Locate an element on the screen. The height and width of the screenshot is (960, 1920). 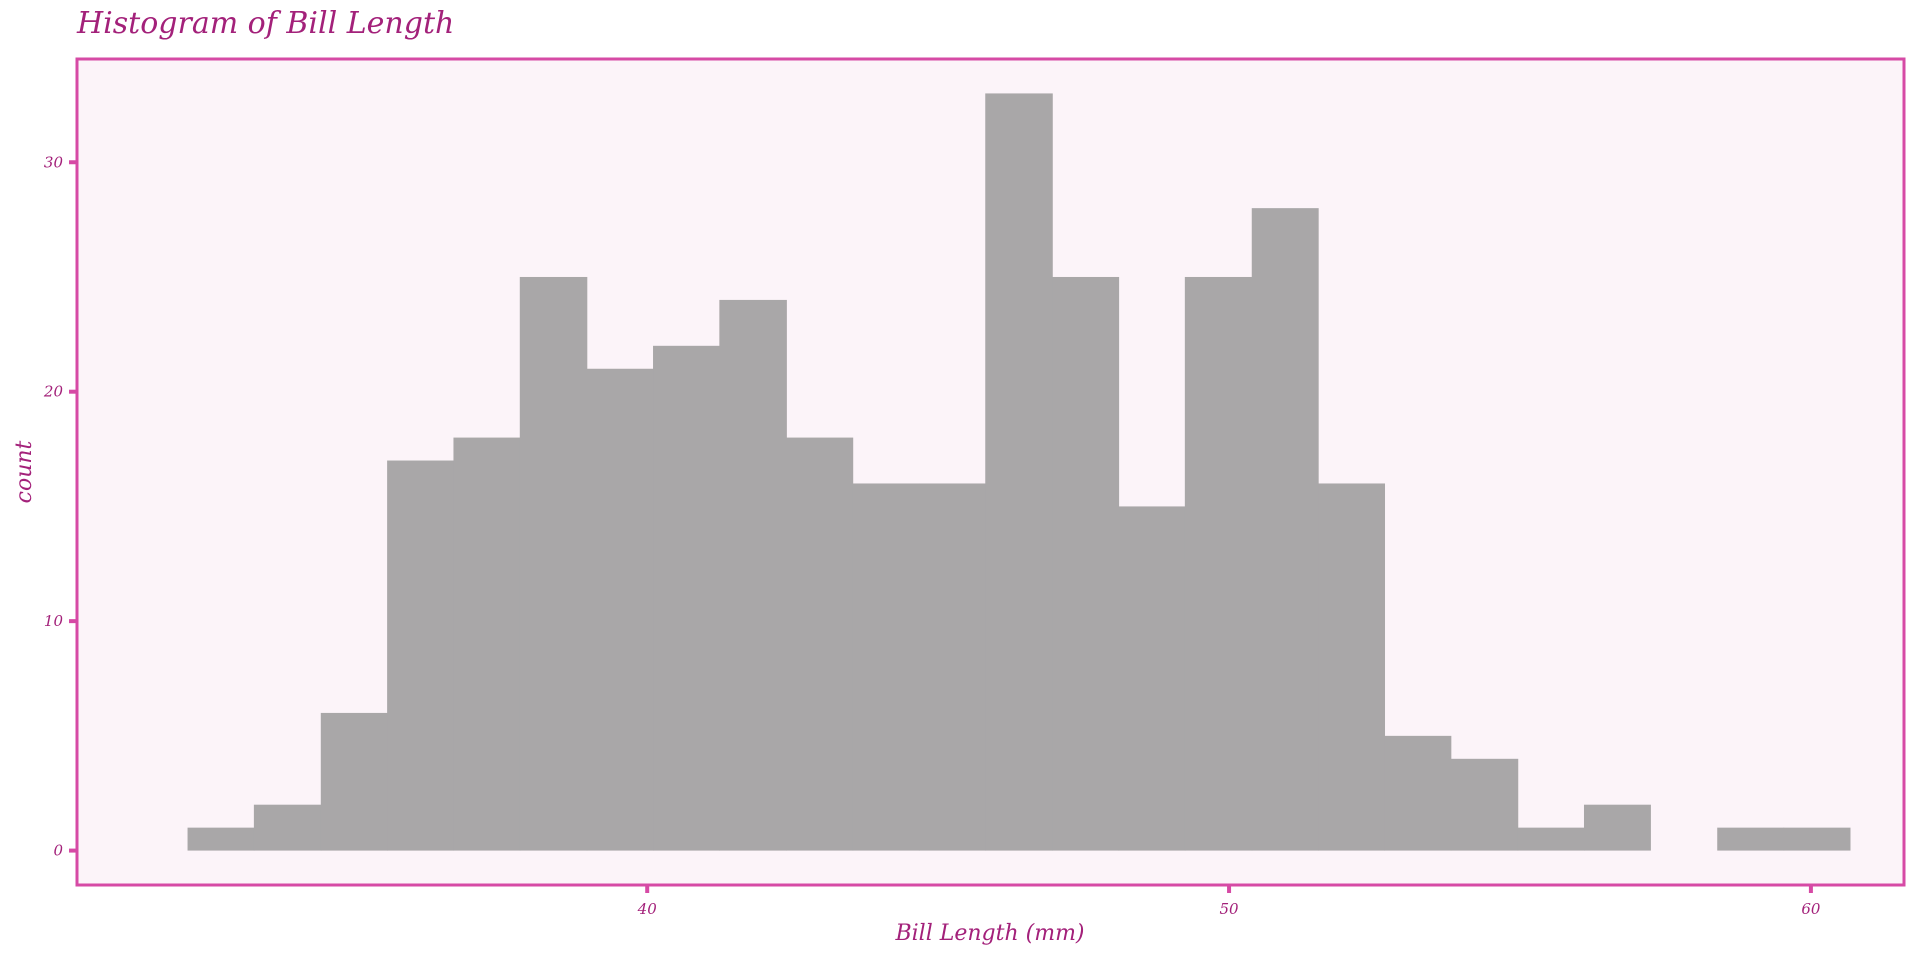
y-tick-label-0: 0 is located at coordinates (58, 851).